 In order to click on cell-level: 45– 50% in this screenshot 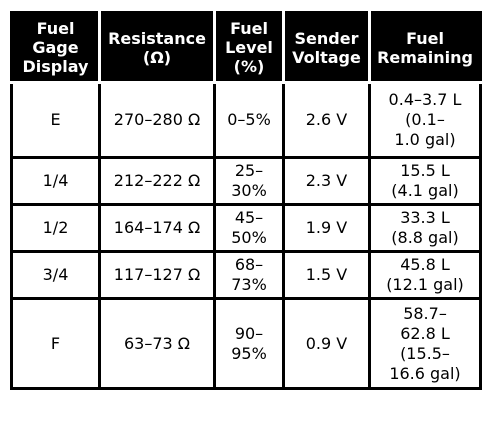, I will do `click(249, 228)`.